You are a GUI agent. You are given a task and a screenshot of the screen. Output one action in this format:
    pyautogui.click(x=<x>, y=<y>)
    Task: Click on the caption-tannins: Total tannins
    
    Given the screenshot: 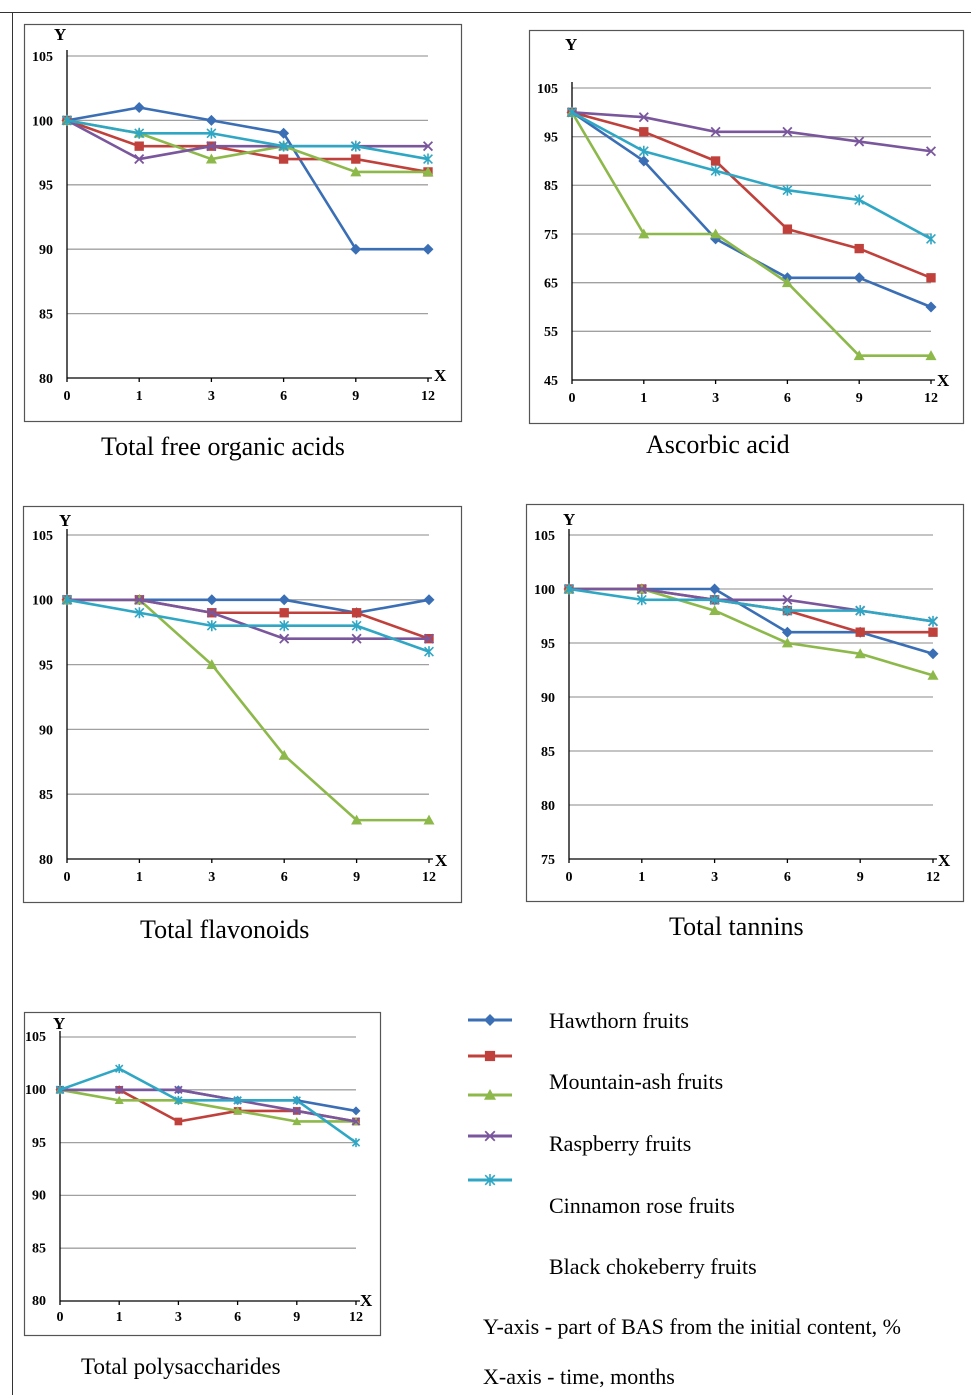 What is the action you would take?
    pyautogui.click(x=736, y=926)
    